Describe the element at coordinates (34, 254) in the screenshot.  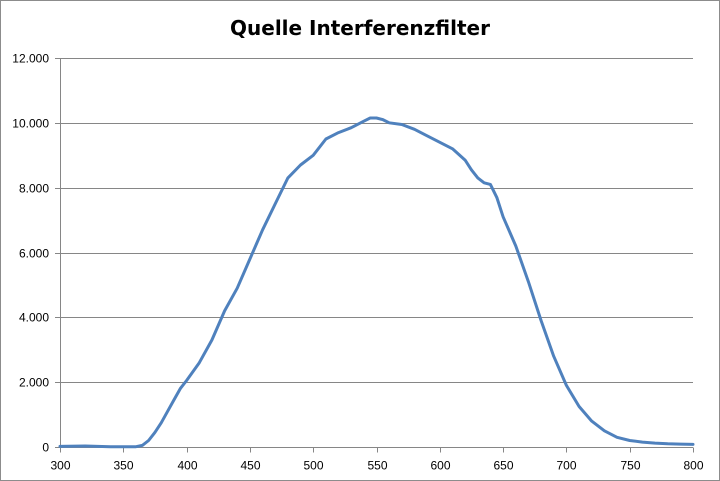
I see `y-tick-label: 6.000` at that location.